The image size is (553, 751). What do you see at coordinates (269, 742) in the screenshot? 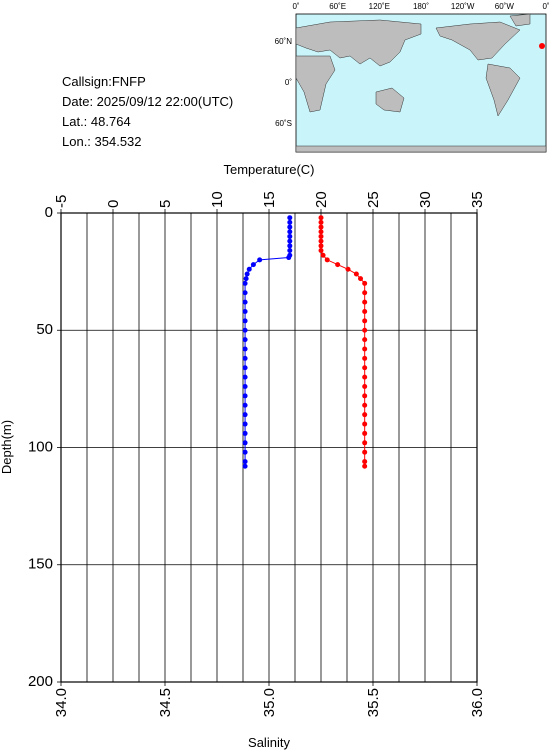
I see `x2-axis-title: Salinity` at bounding box center [269, 742].